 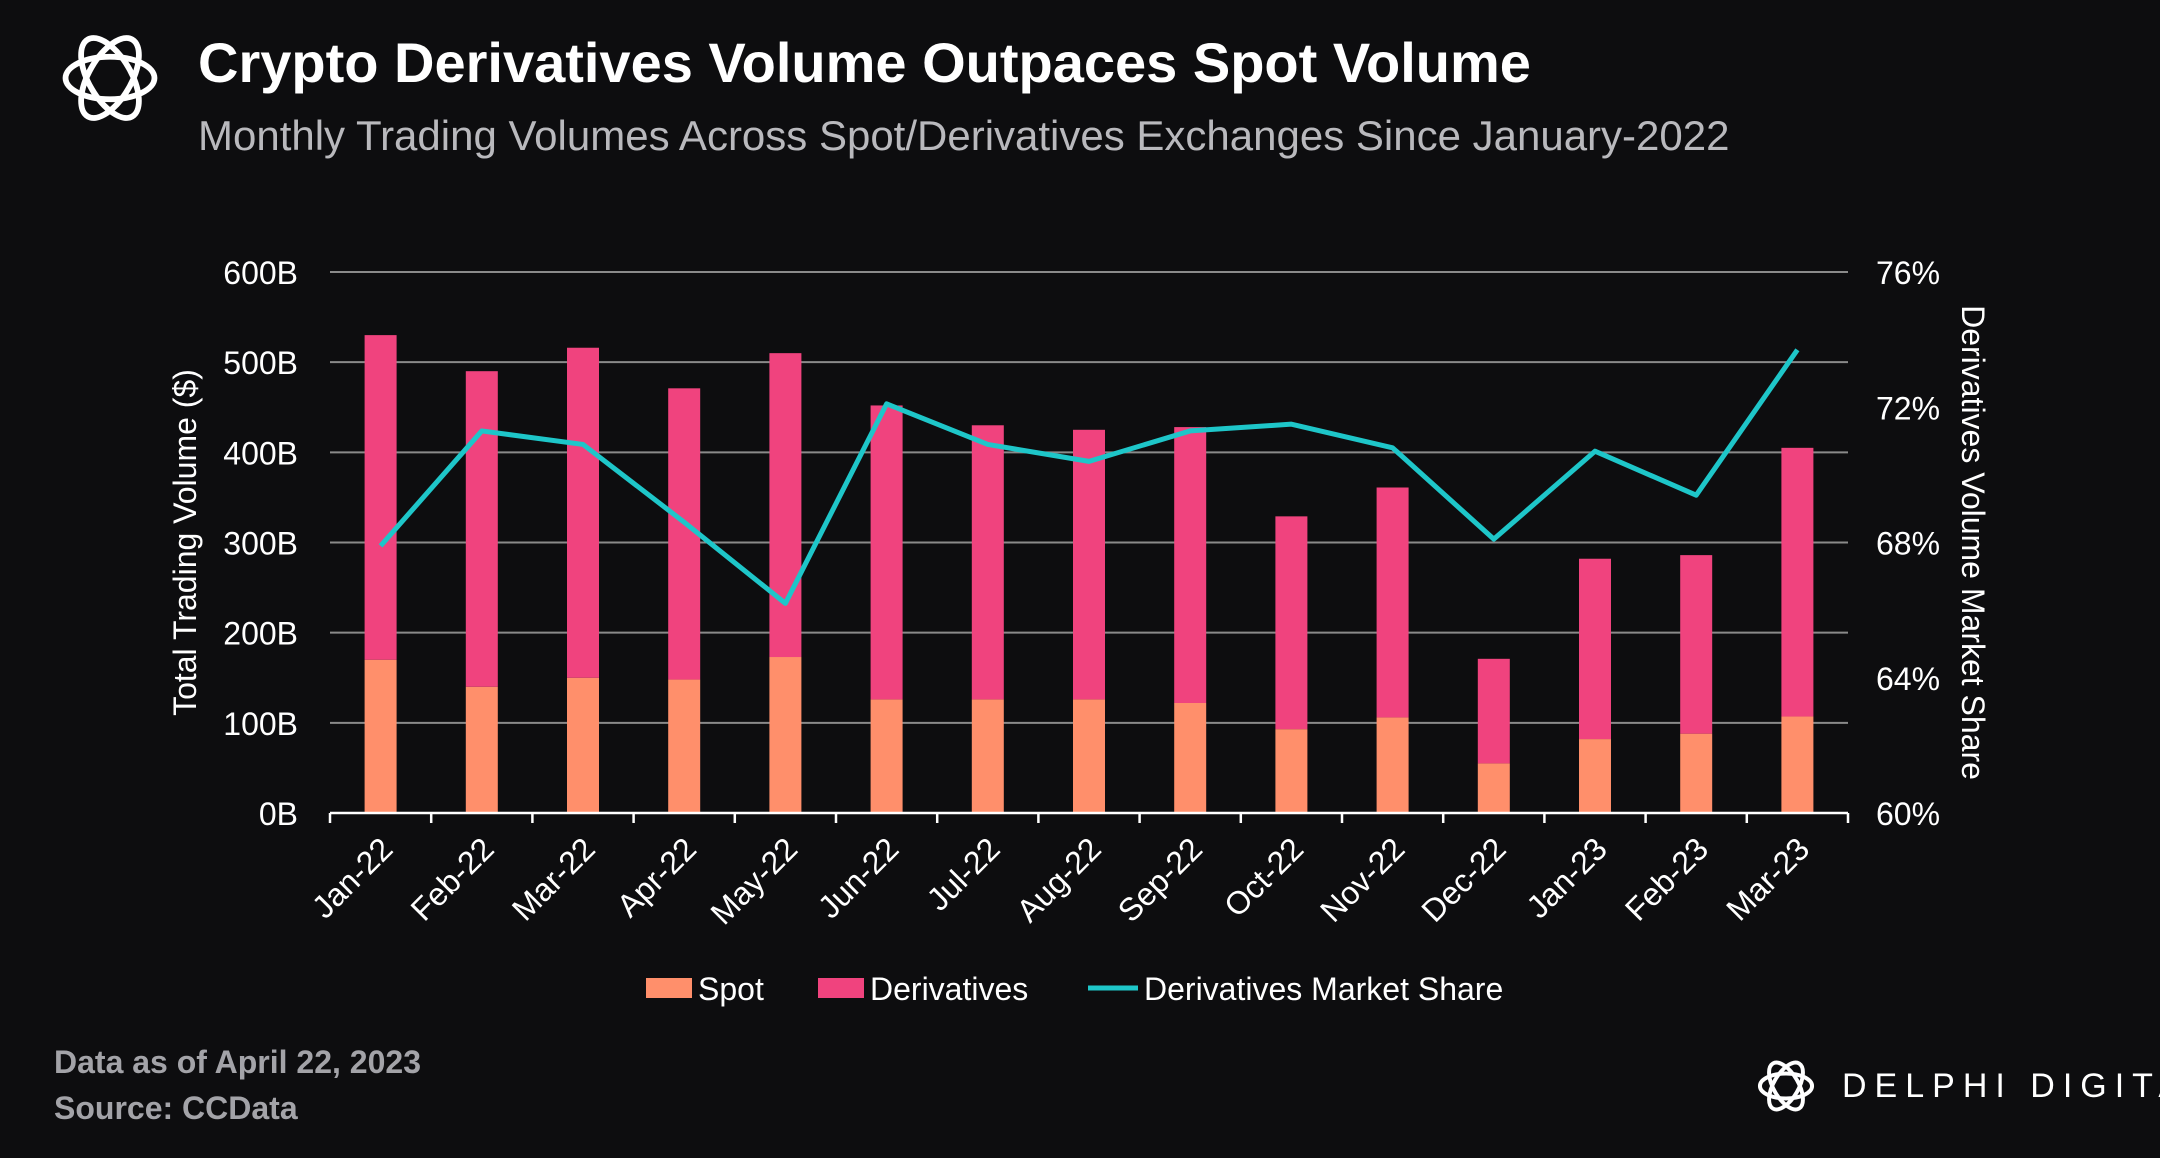 What do you see at coordinates (260, 544) in the screenshot?
I see `y-tick-label: 300B` at bounding box center [260, 544].